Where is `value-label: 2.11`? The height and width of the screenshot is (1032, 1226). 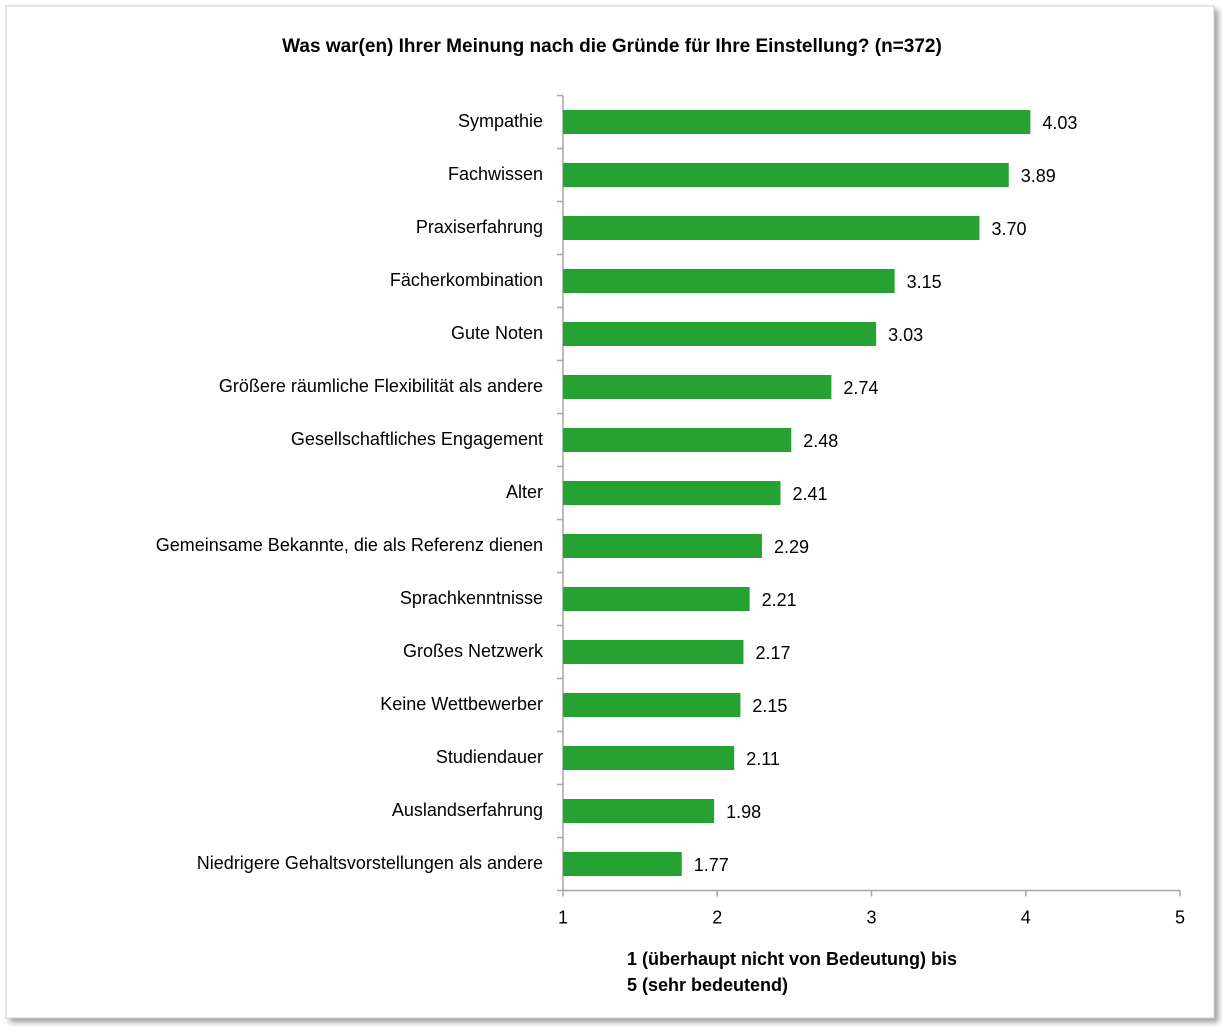
value-label: 2.11 is located at coordinates (763, 759).